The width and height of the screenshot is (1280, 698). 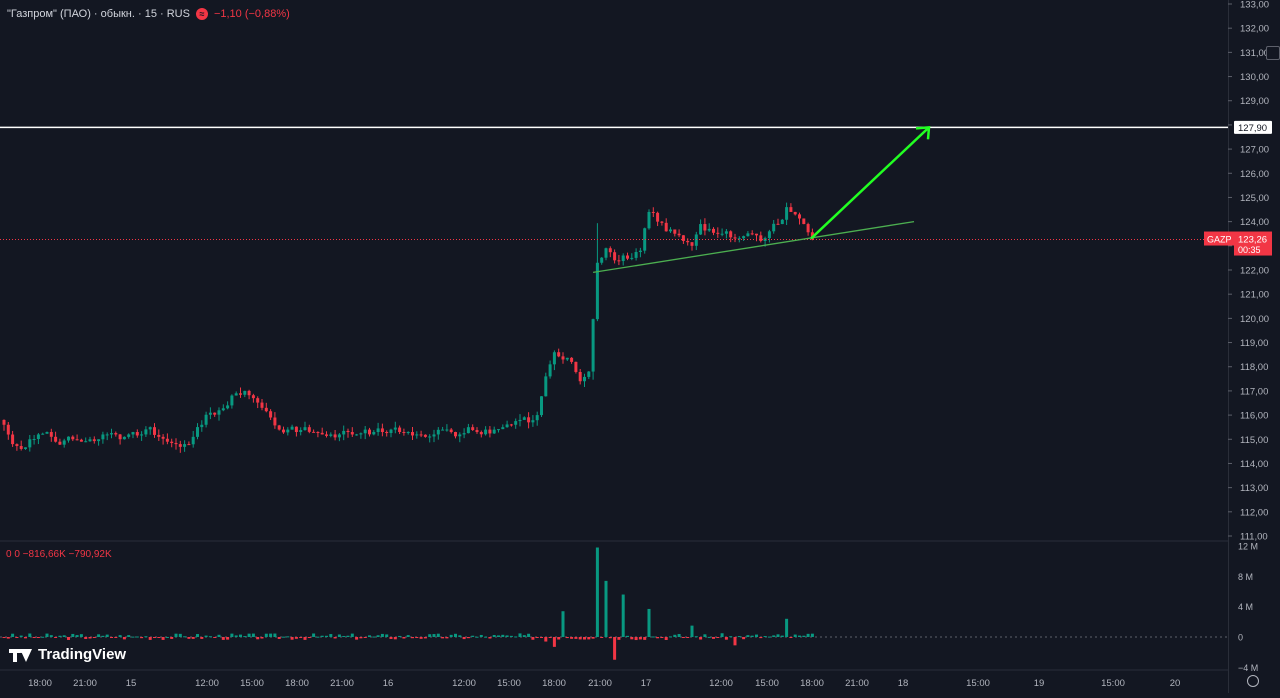 I want to click on price-tick-label: 121,00, so click(x=1254, y=295).